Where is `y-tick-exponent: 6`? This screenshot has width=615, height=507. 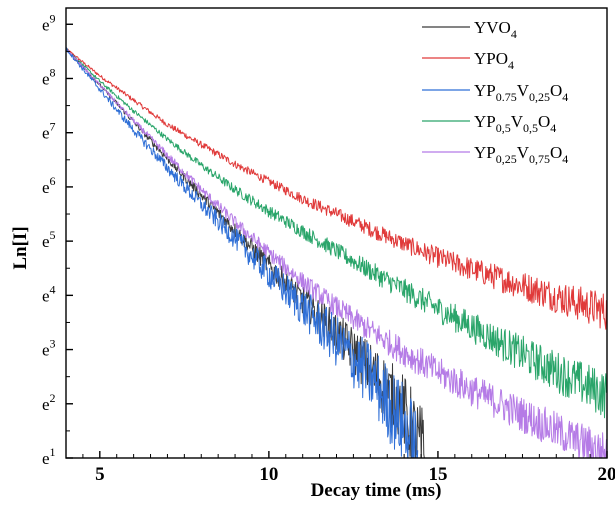
y-tick-exponent: 6 is located at coordinates (53, 181).